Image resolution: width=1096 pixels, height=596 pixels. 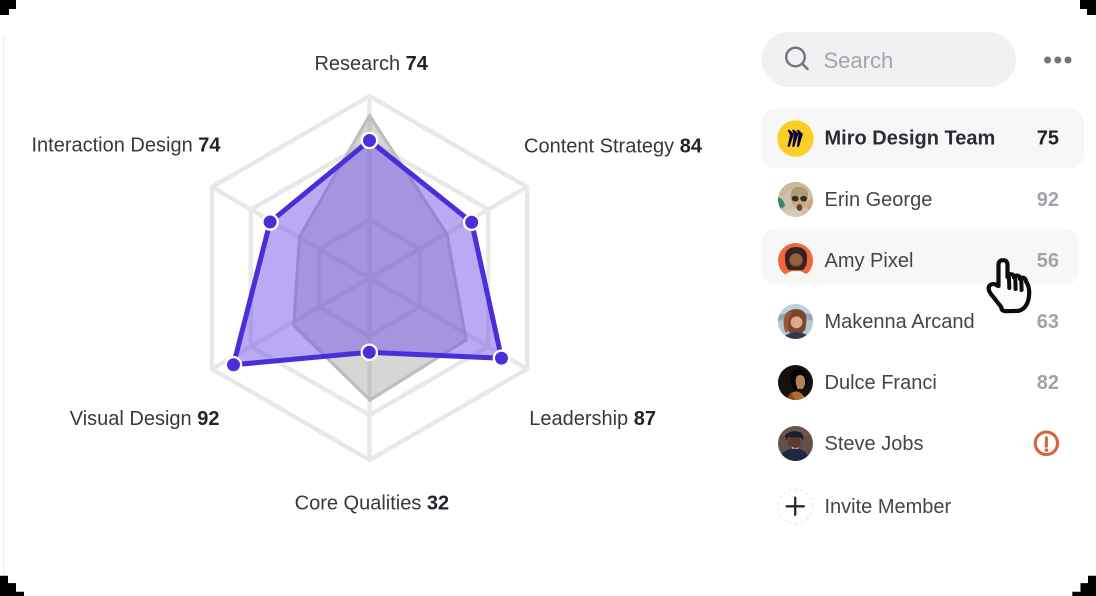 I want to click on svg-text: Makenna Arcand, so click(x=900, y=322).